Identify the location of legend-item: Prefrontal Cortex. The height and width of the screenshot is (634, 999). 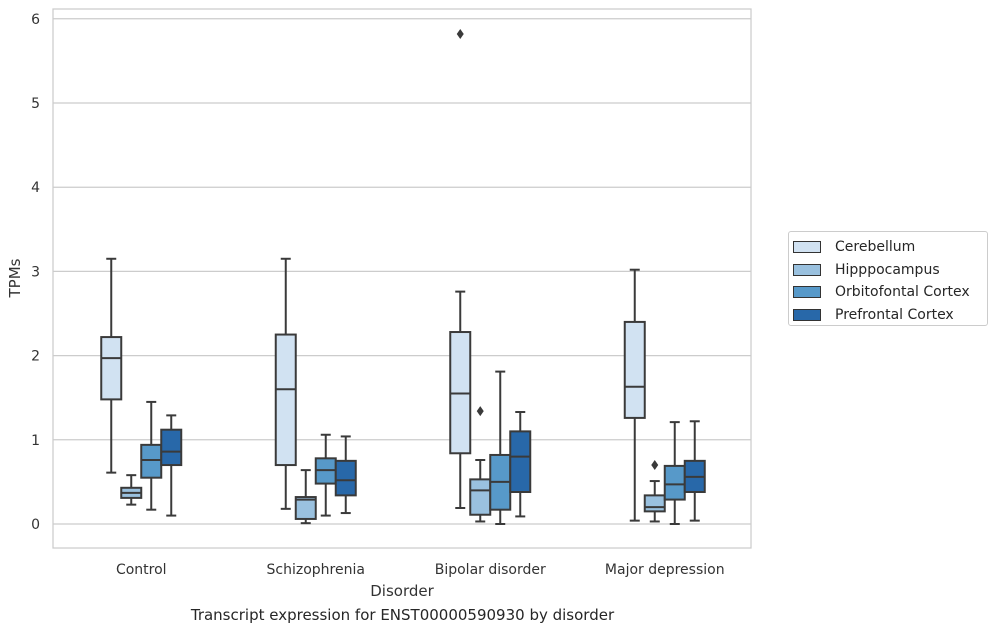
(890, 315).